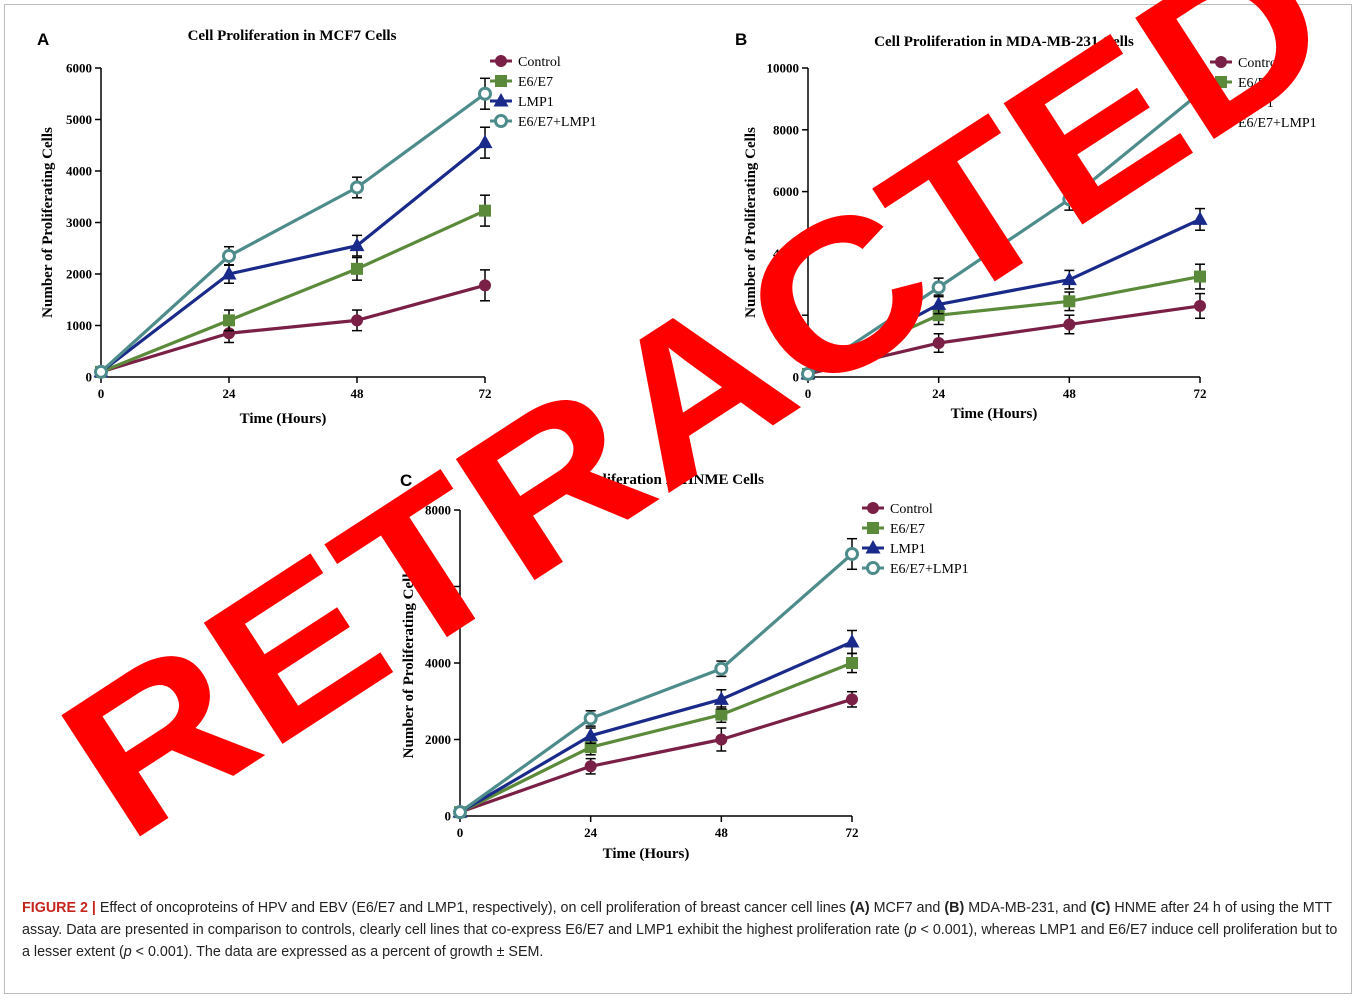 The image size is (1358, 999). I want to click on caption-ref-a: (A), so click(859, 908).